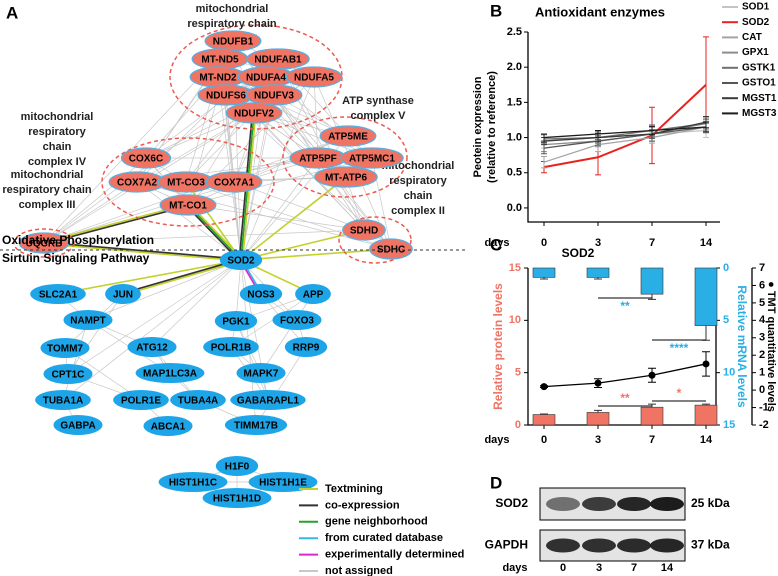 The height and width of the screenshot is (576, 778). I want to click on cluster-label: chain, so click(57, 147).